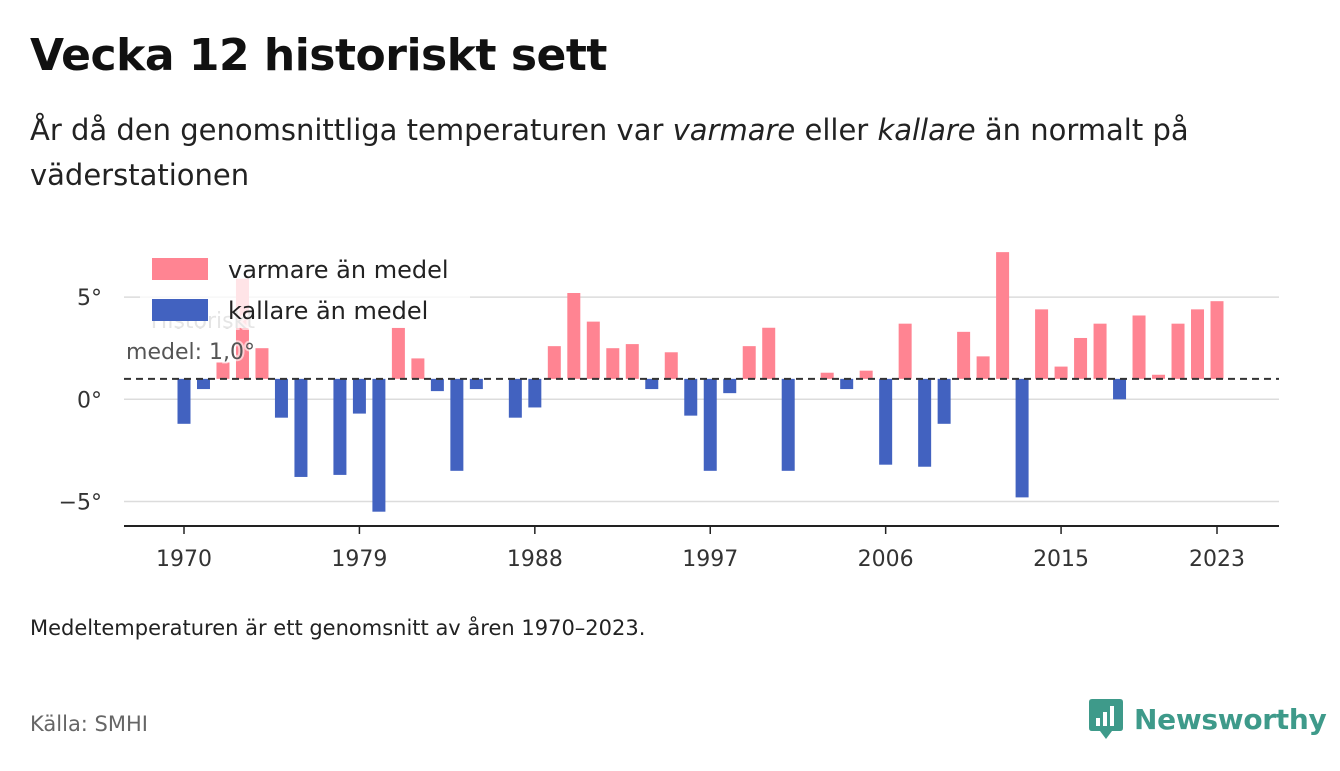  Describe the element at coordinates (318, 55) in the screenshot. I see `chart-title: Vecka 12 historiskt sett` at that location.